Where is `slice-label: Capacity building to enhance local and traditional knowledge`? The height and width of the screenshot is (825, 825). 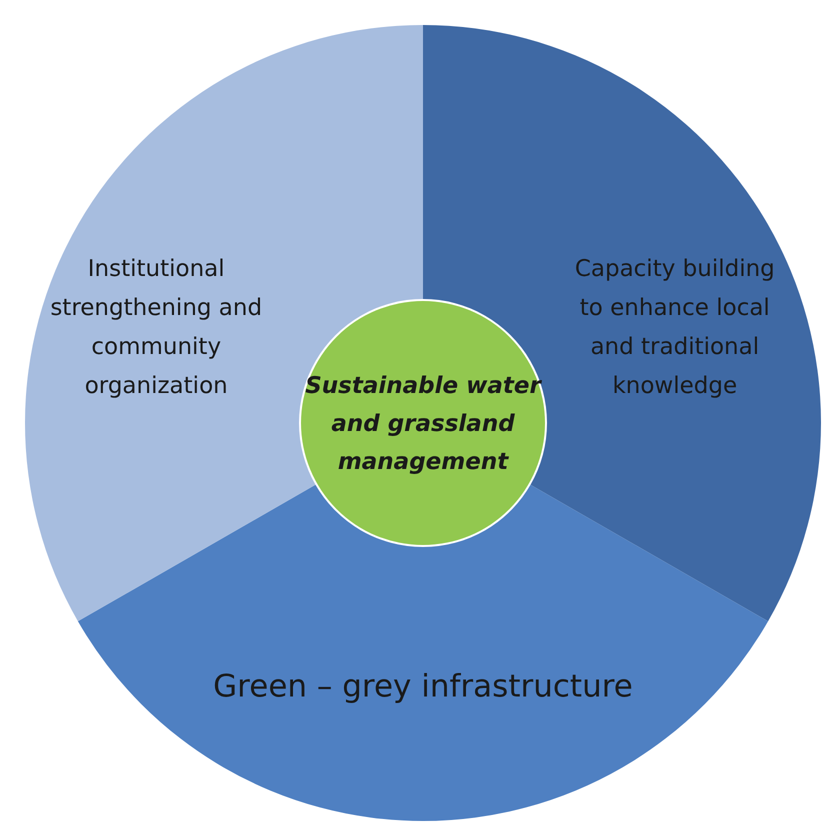 slice-label: Capacity building to enhance local and traditional knowledge is located at coordinates (674, 328).